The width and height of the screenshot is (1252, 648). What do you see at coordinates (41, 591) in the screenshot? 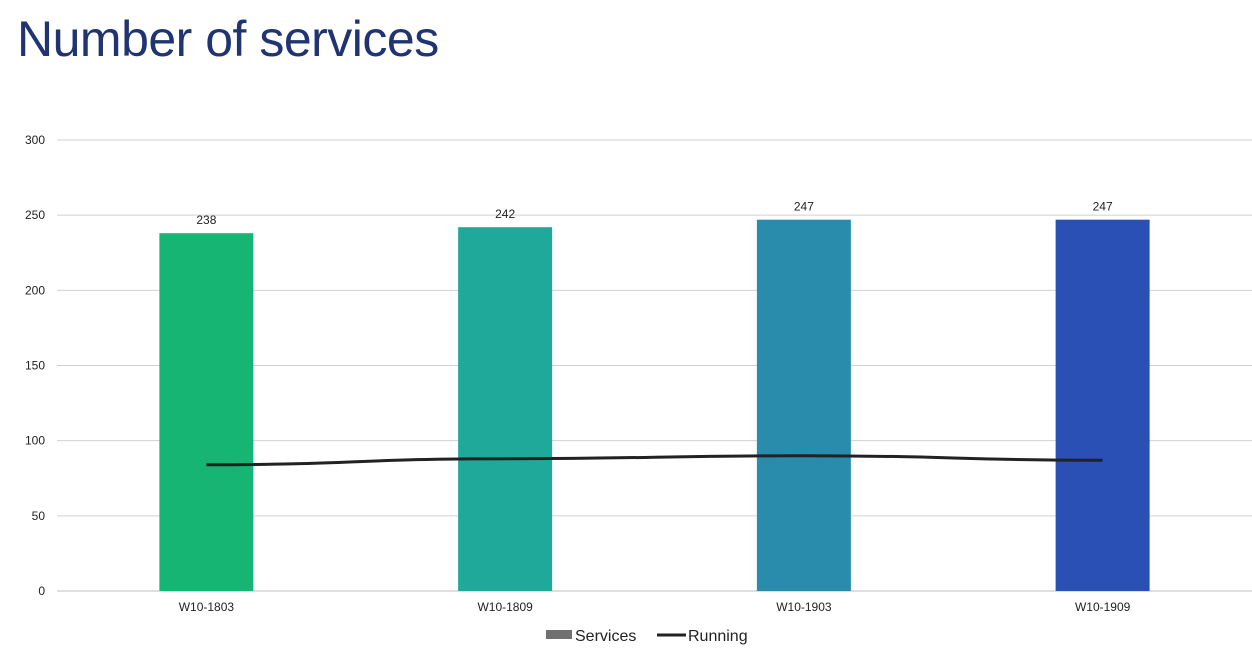
I see `y-tick-label: 0` at bounding box center [41, 591].